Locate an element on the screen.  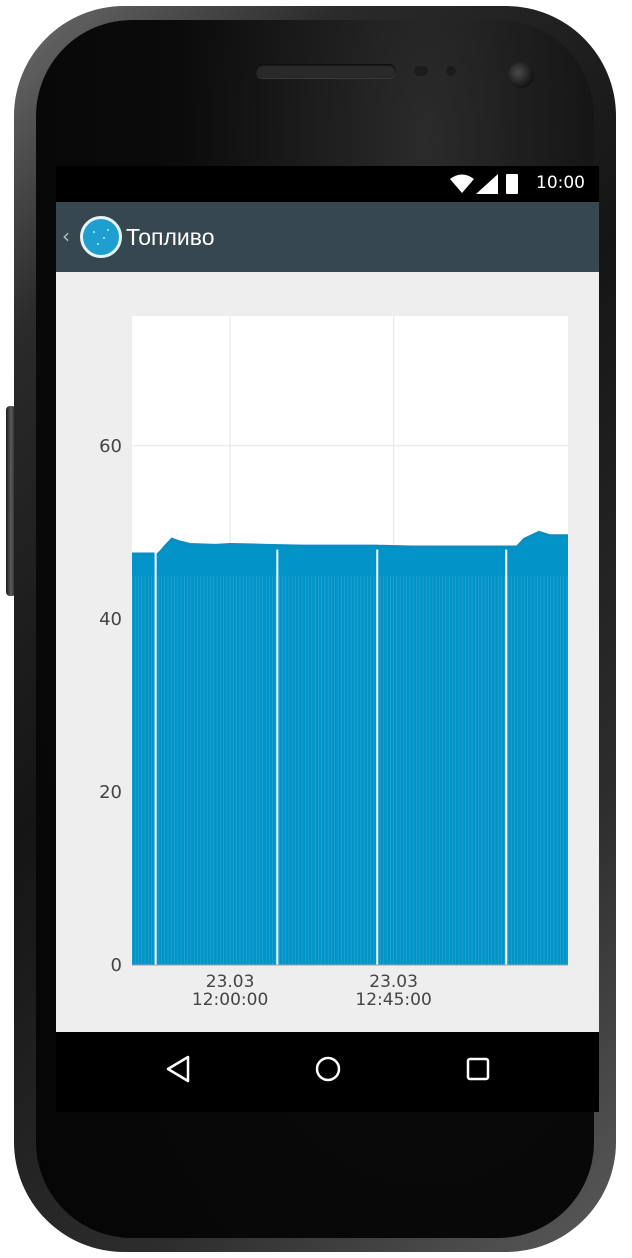
app-logo-icon is located at coordinates (101, 237).